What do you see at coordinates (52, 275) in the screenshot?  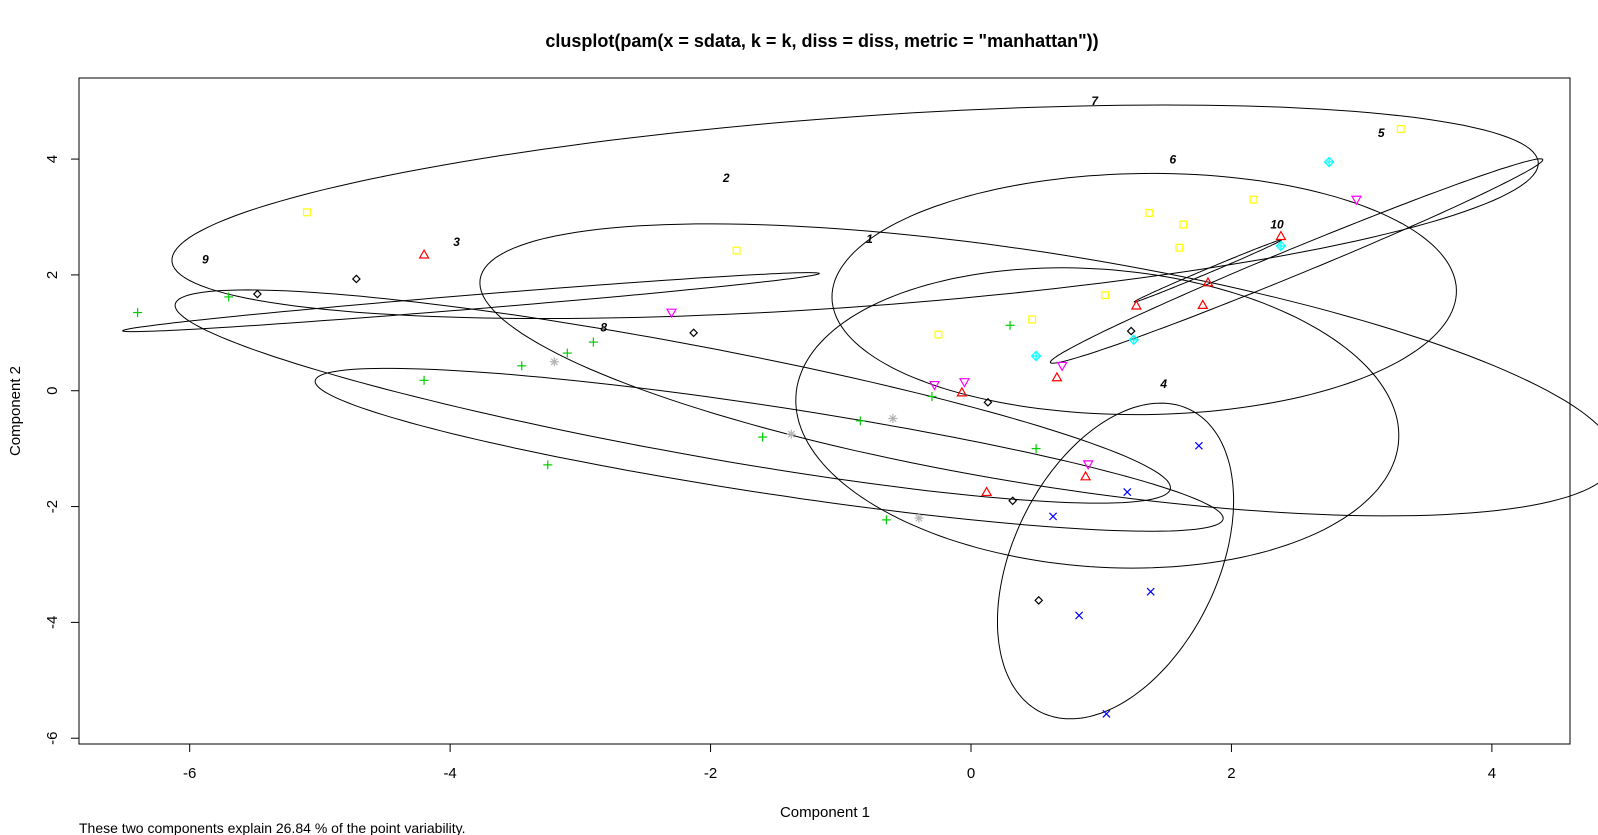 I see `y-tick-label: 2` at bounding box center [52, 275].